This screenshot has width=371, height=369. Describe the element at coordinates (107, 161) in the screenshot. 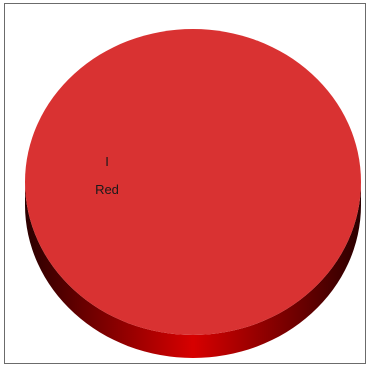

I see `slice-category-label: I` at that location.